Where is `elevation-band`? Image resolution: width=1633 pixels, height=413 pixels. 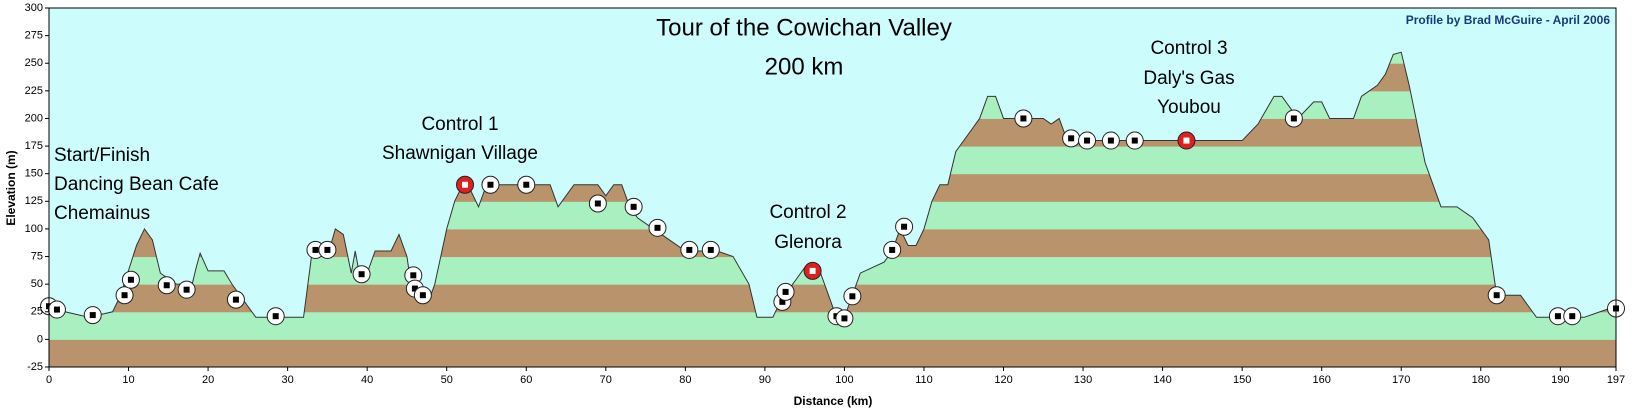
elevation-band is located at coordinates (832, 353).